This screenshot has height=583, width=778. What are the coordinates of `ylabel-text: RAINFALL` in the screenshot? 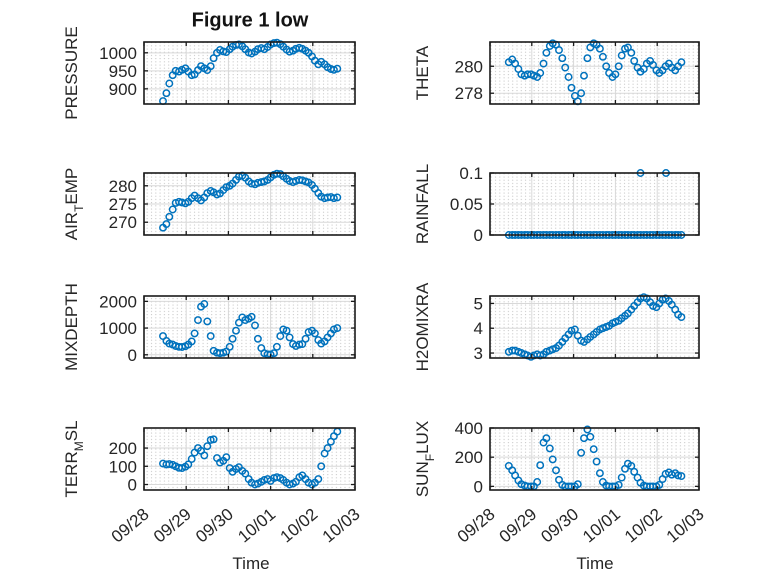 It's located at (422, 204).